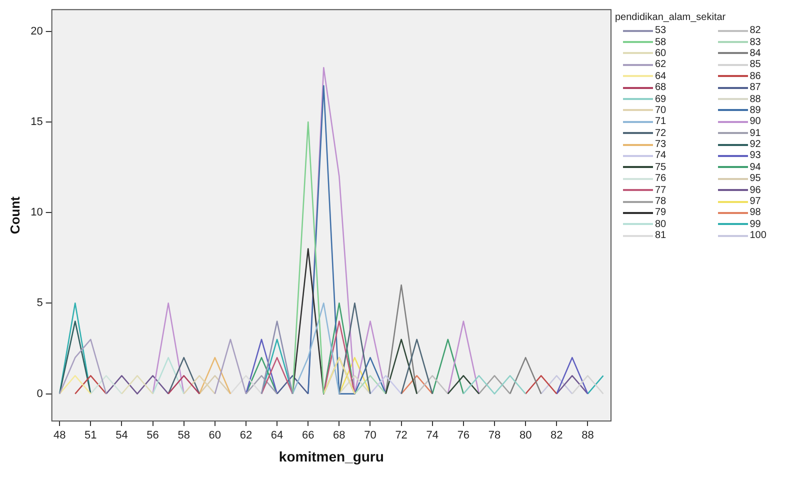 Image resolution: width=808 pixels, height=490 pixels. What do you see at coordinates (660, 76) in the screenshot?
I see `legend-label: 64` at bounding box center [660, 76].